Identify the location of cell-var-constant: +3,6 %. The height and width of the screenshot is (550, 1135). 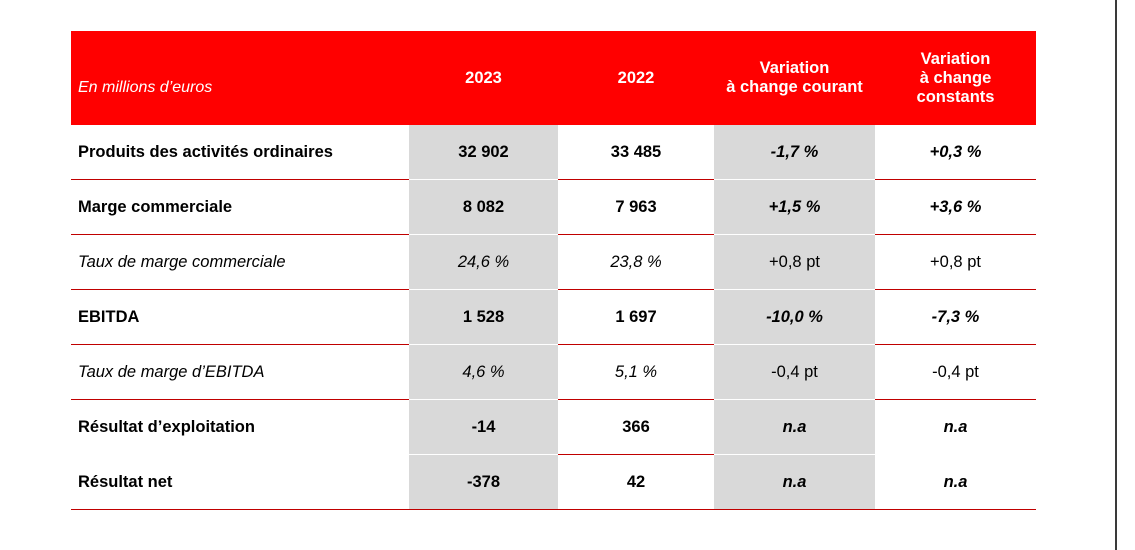
(955, 206).